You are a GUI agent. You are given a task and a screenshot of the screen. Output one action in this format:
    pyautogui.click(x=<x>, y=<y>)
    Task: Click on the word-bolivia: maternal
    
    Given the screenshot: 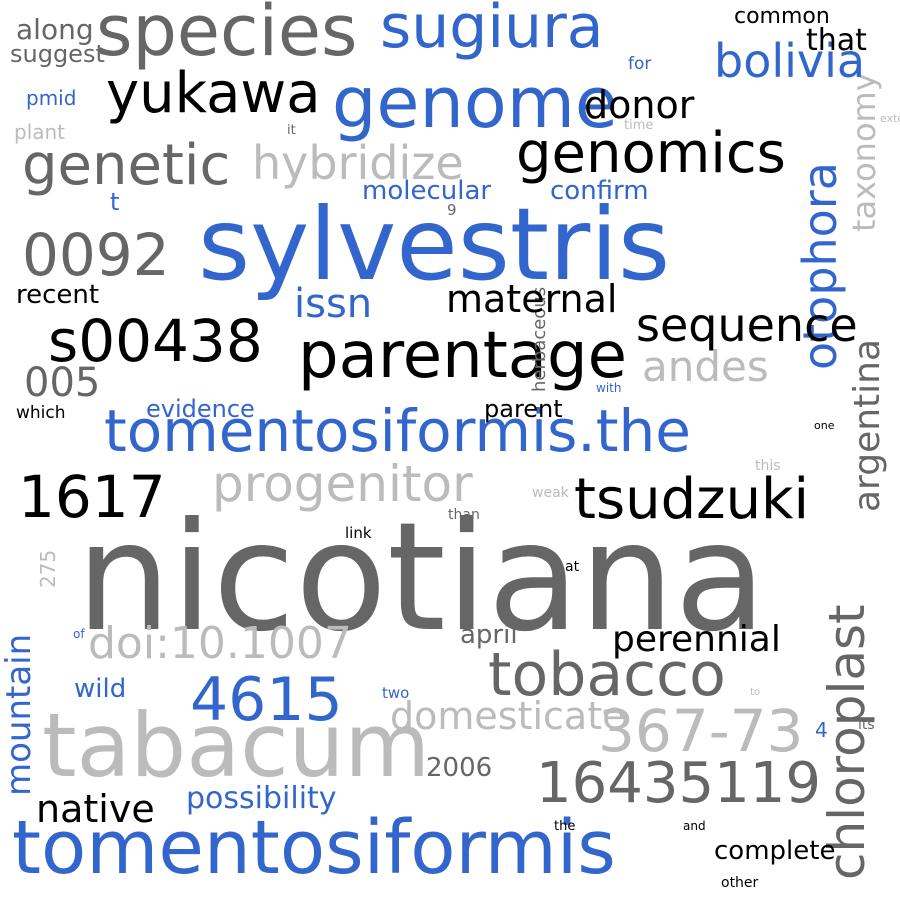 What is the action you would take?
    pyautogui.click(x=532, y=299)
    